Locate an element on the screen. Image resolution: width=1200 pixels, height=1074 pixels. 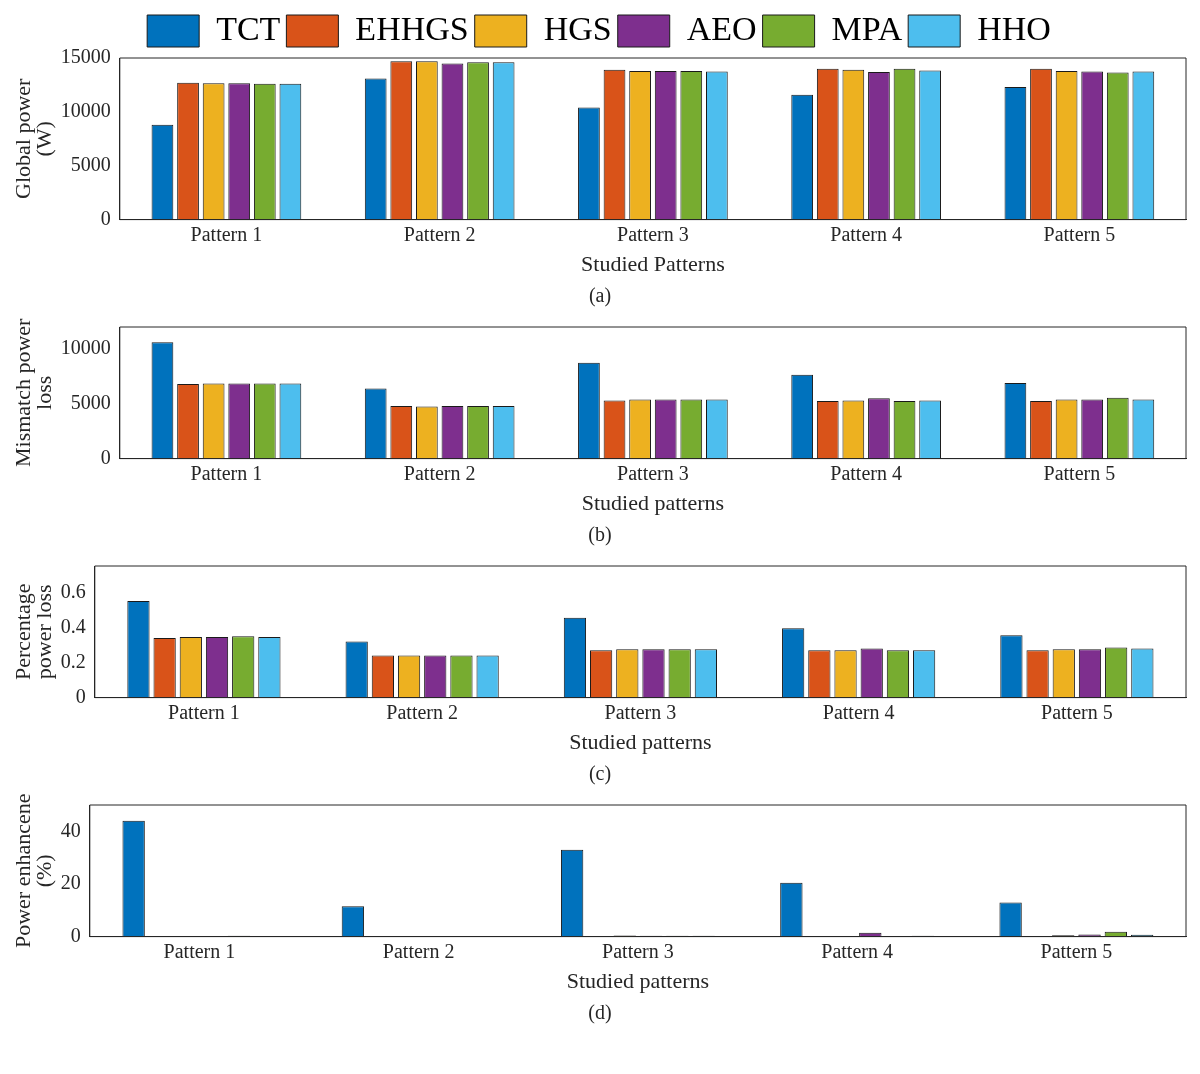
y-axis-title: Mismatch power loss is located at coordinates (33, 392).